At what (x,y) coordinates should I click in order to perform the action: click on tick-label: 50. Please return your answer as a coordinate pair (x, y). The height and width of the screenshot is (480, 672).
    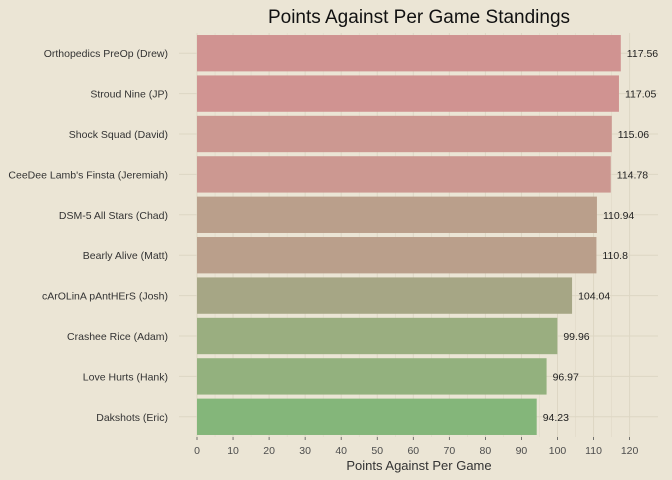
    Looking at the image, I should click on (377, 451).